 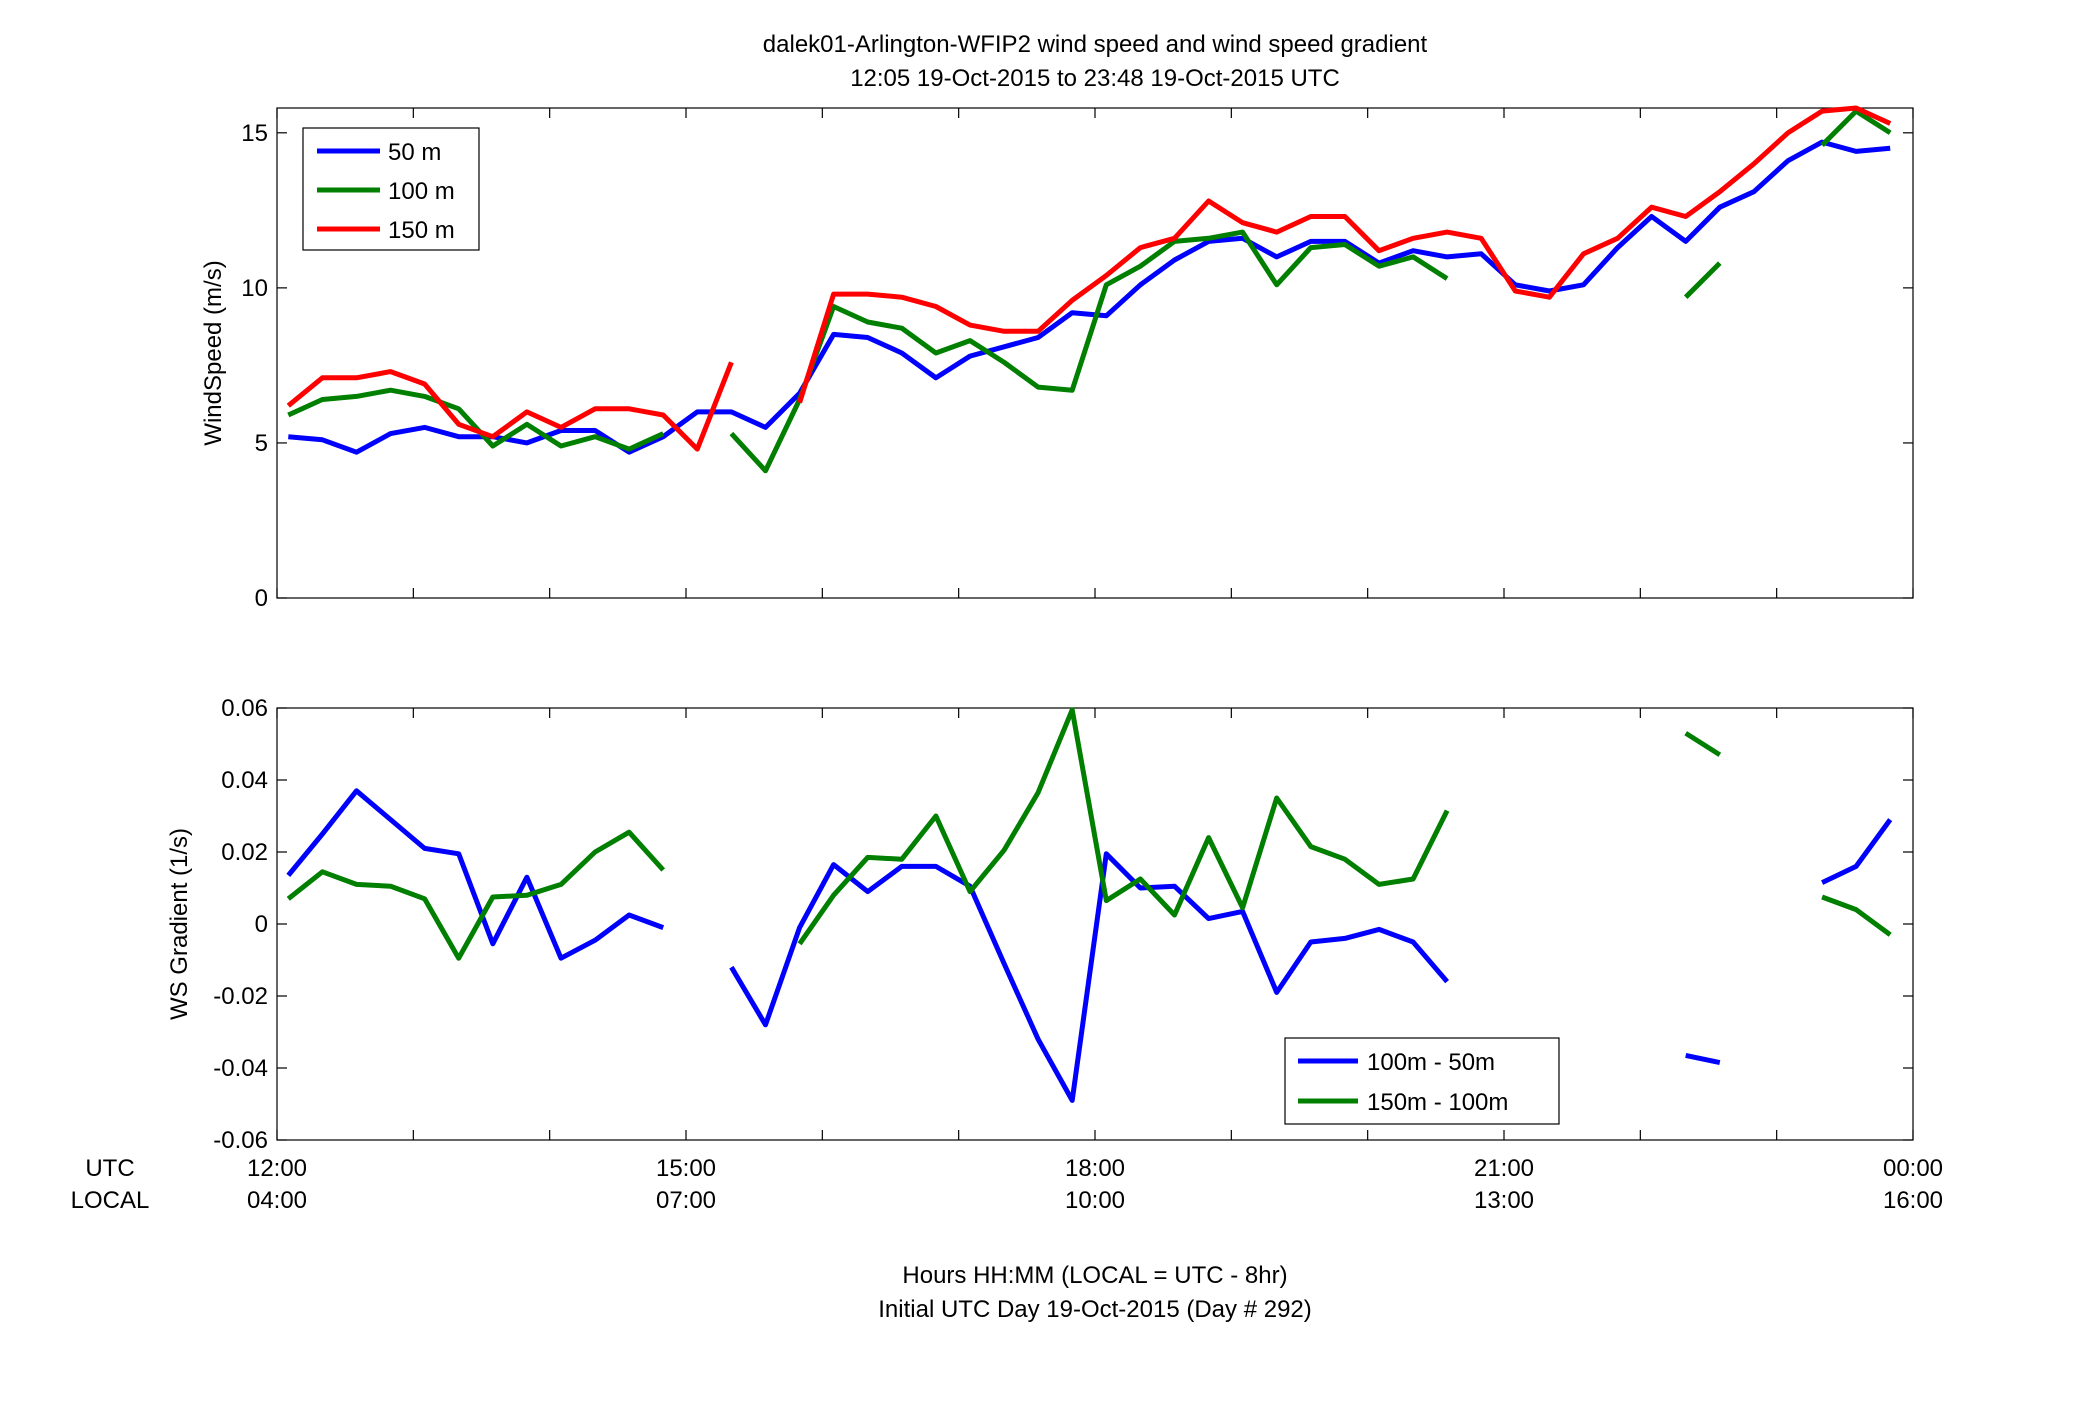 What do you see at coordinates (213, 352) in the screenshot?
I see `windspeed-y-axis-label: WindSpeed (m/s)` at bounding box center [213, 352].